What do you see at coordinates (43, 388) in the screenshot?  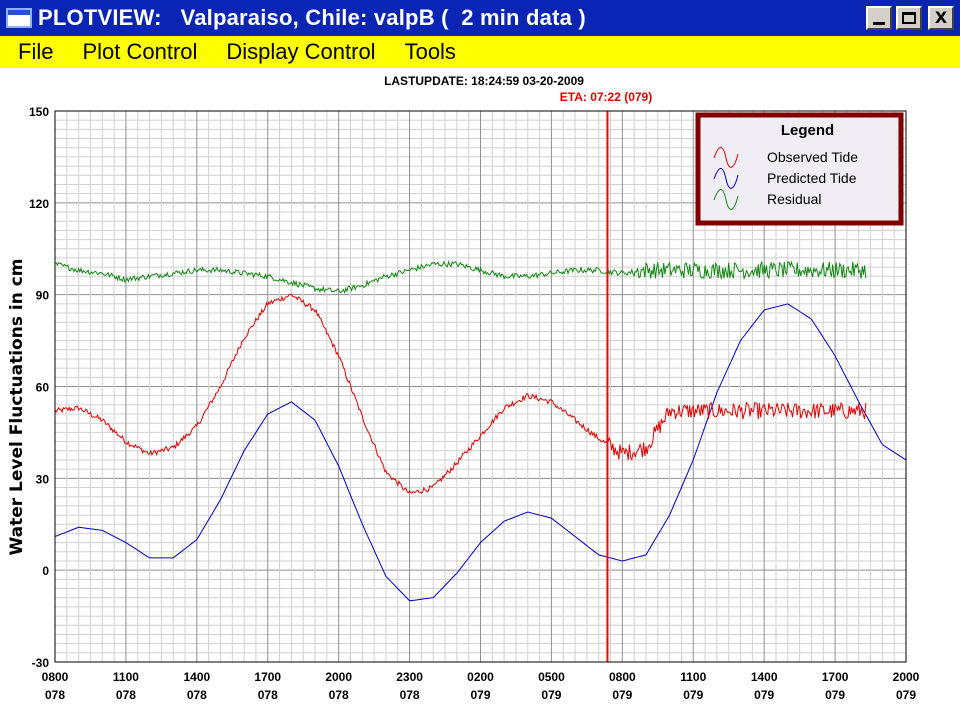 I see `y-tick-label: 60` at bounding box center [43, 388].